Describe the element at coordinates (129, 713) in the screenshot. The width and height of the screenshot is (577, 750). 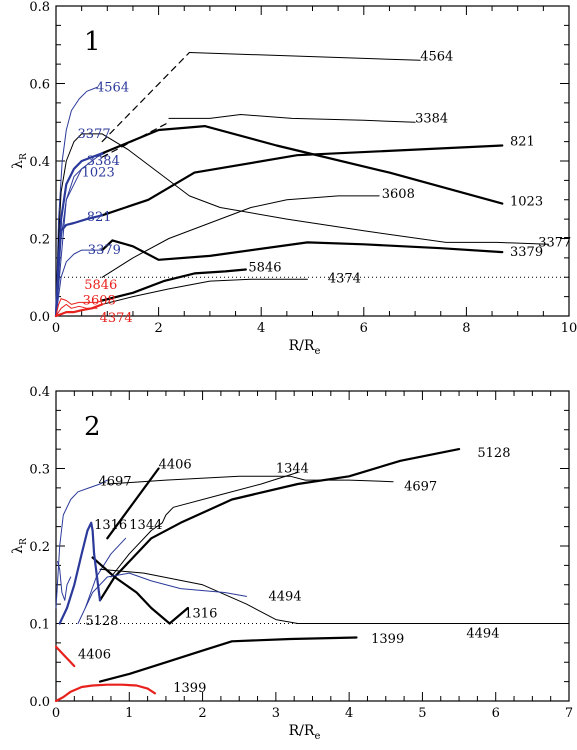
I see `x-tick-label: 1` at that location.